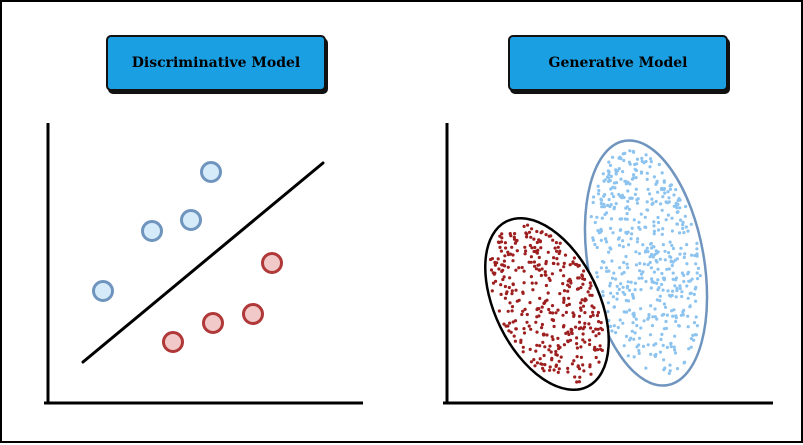  I want to click on blue-sample-point, so click(191, 220).